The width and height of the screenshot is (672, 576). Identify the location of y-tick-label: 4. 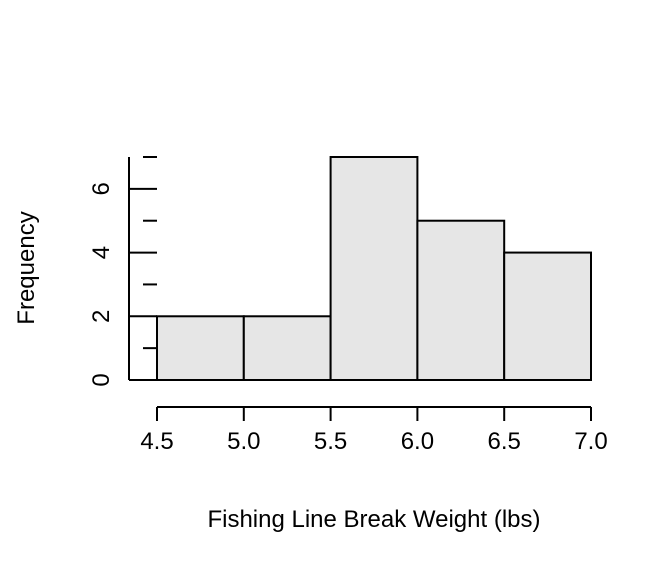
(101, 252).